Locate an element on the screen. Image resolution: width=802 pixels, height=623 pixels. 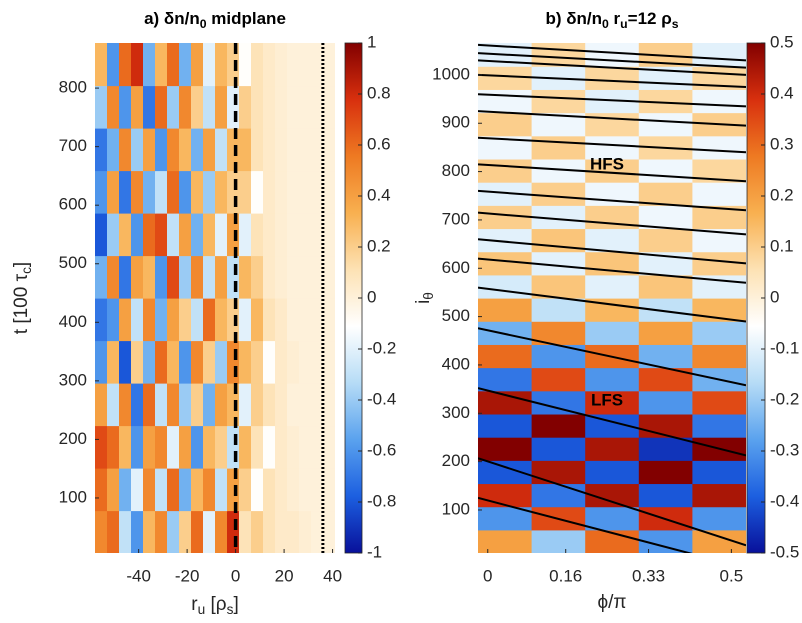
colorbar-tick-label: -0.8 is located at coordinates (381, 500).